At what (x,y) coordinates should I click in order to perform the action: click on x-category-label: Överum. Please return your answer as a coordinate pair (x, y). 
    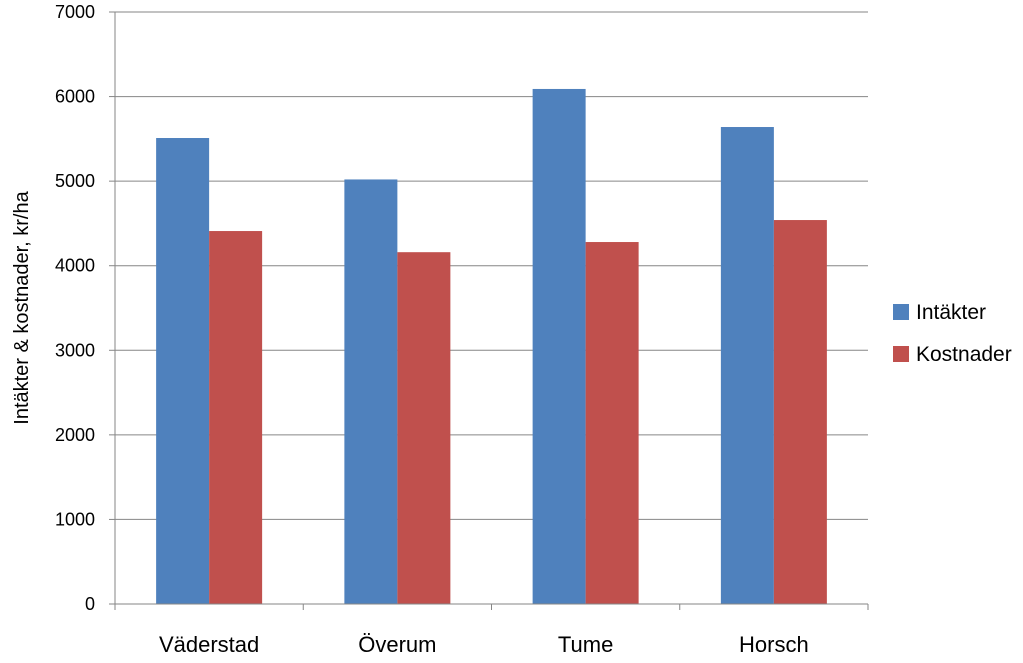
    Looking at the image, I should click on (397, 644).